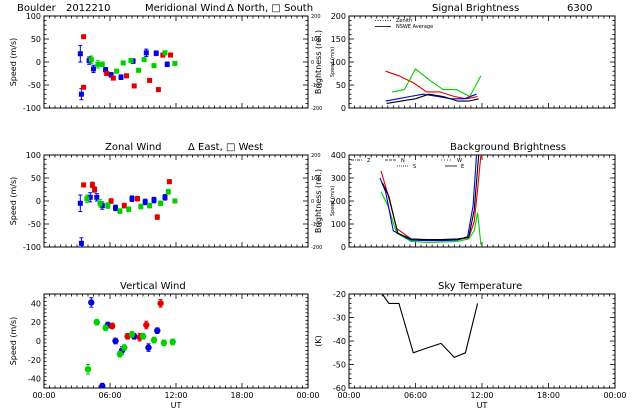  Describe the element at coordinates (548, 395) in the screenshot. I see `x-tick-label: 18:00` at that location.